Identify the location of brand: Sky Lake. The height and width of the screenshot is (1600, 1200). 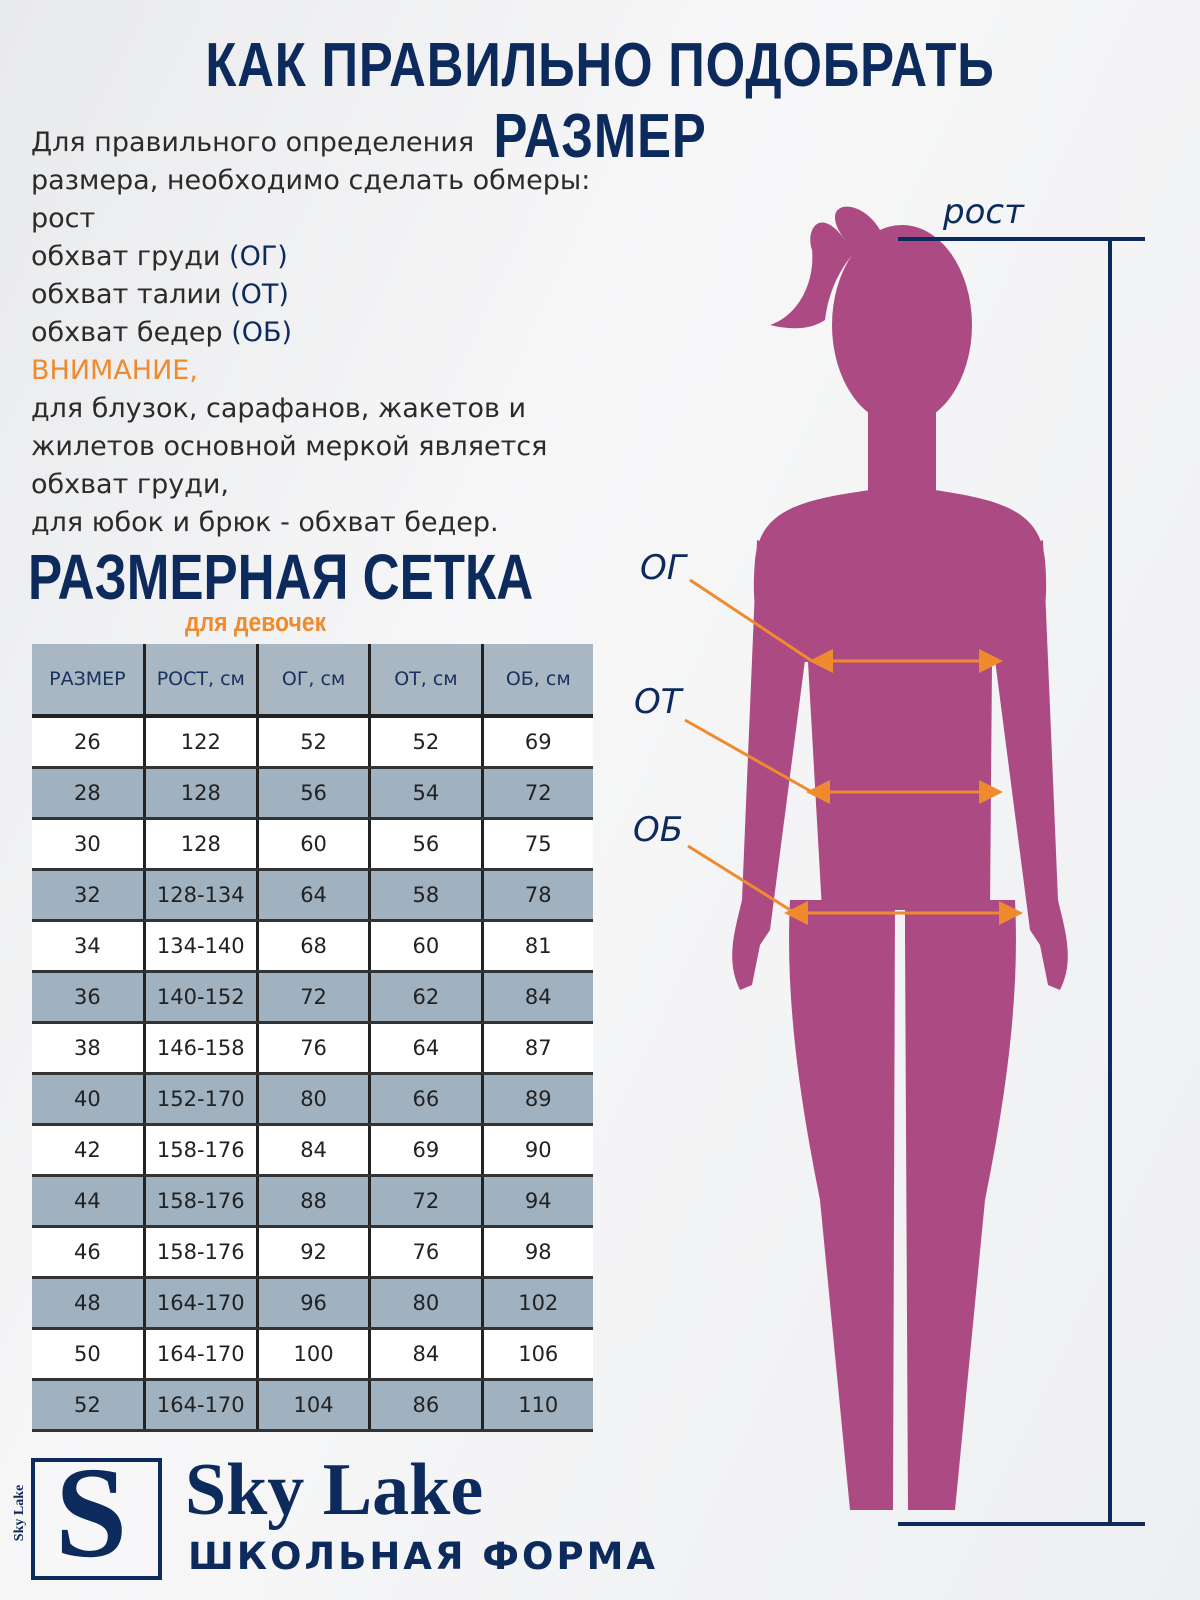
(334, 1490).